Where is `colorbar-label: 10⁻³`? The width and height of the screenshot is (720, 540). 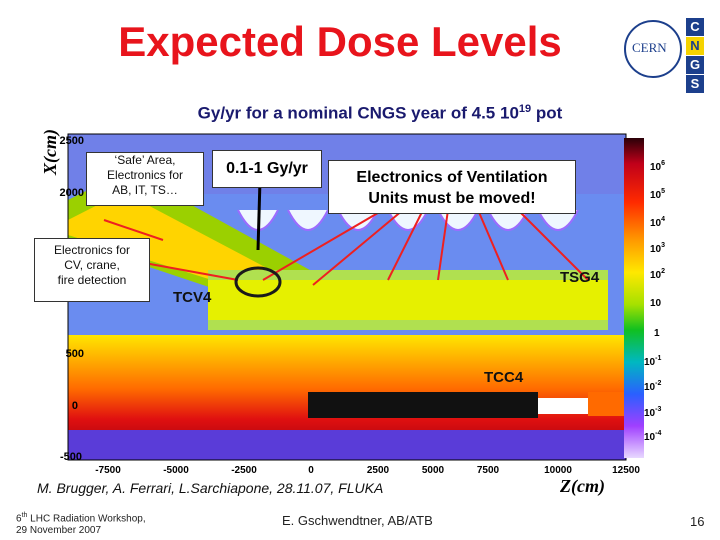 colorbar-label: 10⁻³ is located at coordinates (652, 412).